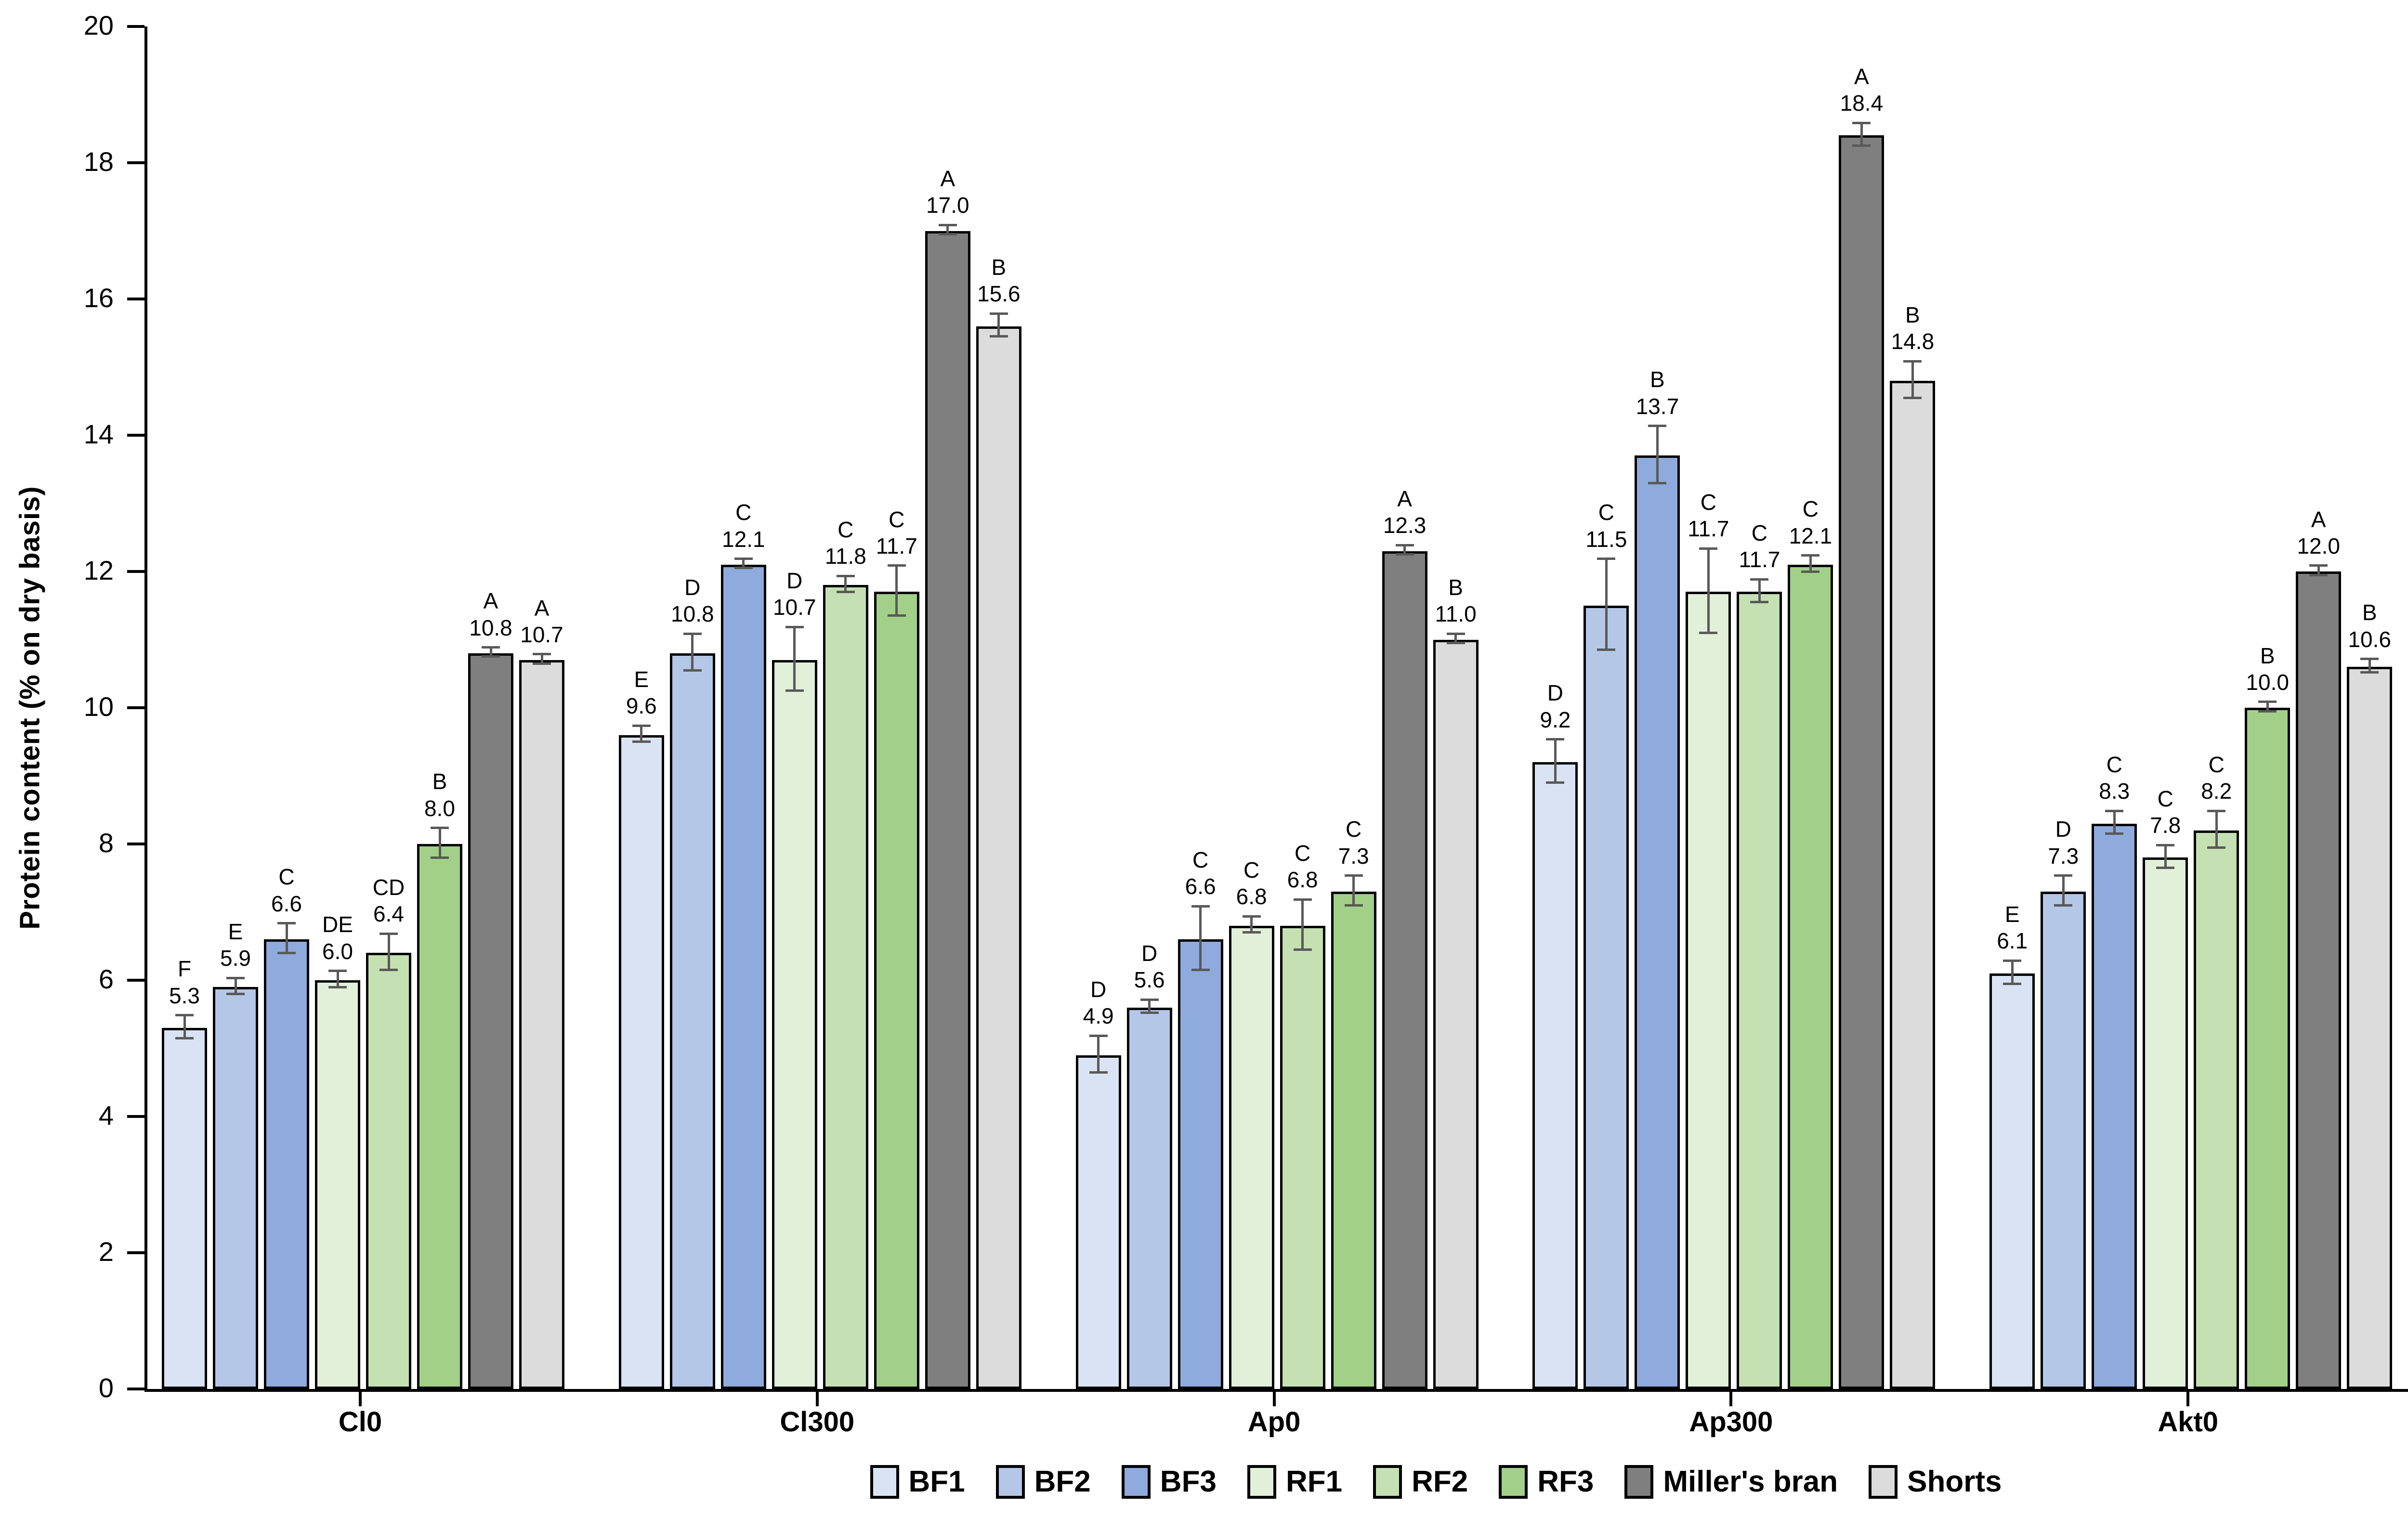 Image resolution: width=2408 pixels, height=1531 pixels. Describe the element at coordinates (1456, 600) in the screenshot. I see `bar-label: B 11.0` at that location.